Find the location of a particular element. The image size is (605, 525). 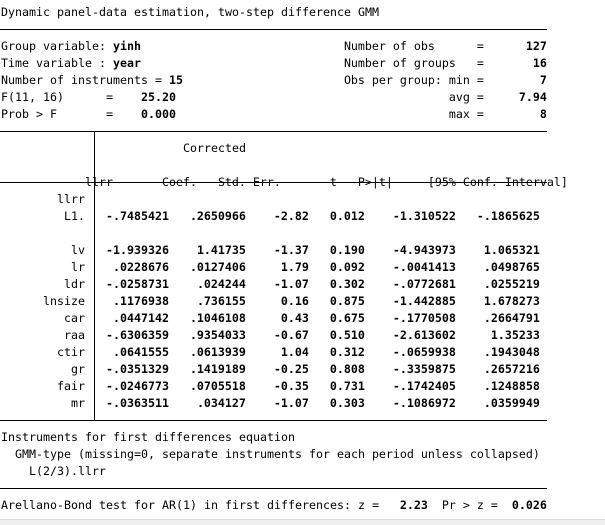

ci-high: .0498765 is located at coordinates (511, 267).